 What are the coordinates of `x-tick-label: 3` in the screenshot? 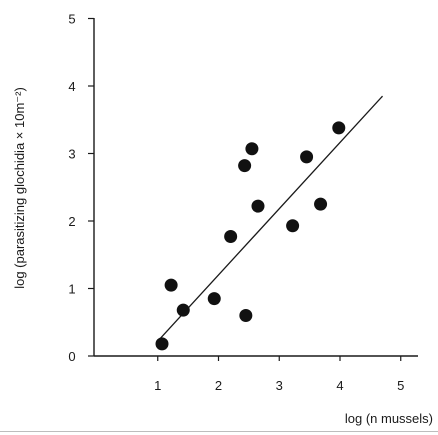 It's located at (279, 385).